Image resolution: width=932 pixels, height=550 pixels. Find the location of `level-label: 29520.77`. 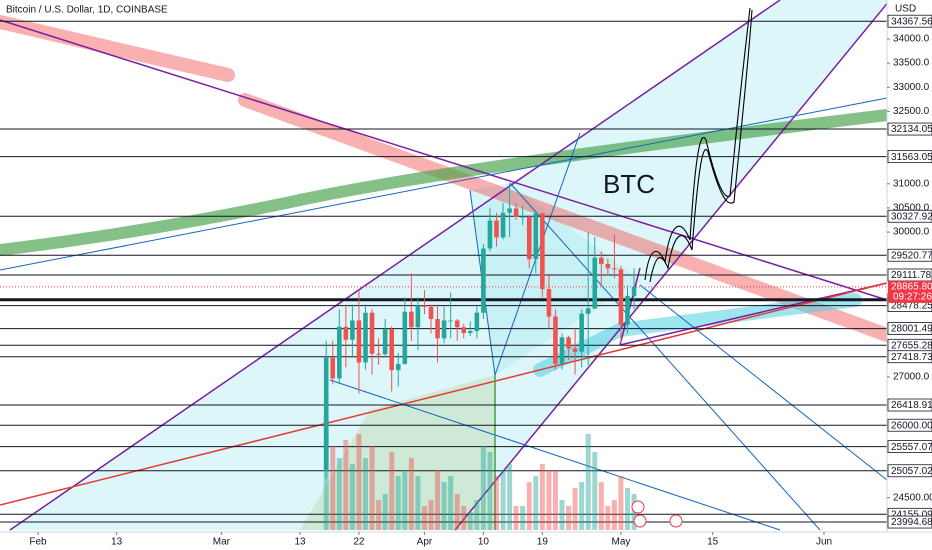

level-label: 29520.77 is located at coordinates (911, 255).